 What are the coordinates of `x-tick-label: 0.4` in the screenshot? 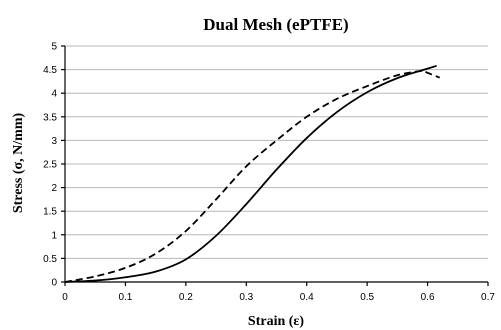 It's located at (307, 297).